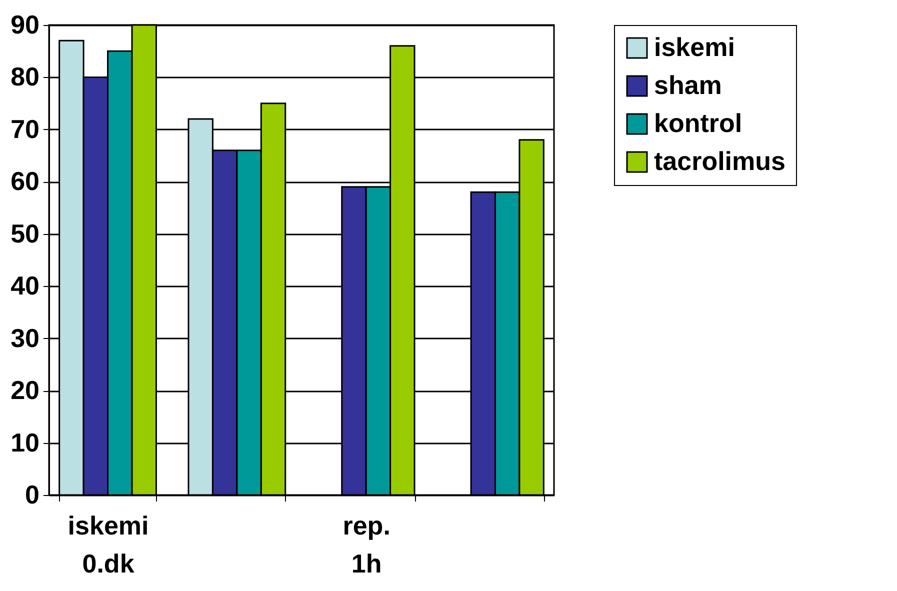 The image size is (897, 591). What do you see at coordinates (108, 544) in the screenshot?
I see `x-tick-label: iskemi 0.dk` at bounding box center [108, 544].